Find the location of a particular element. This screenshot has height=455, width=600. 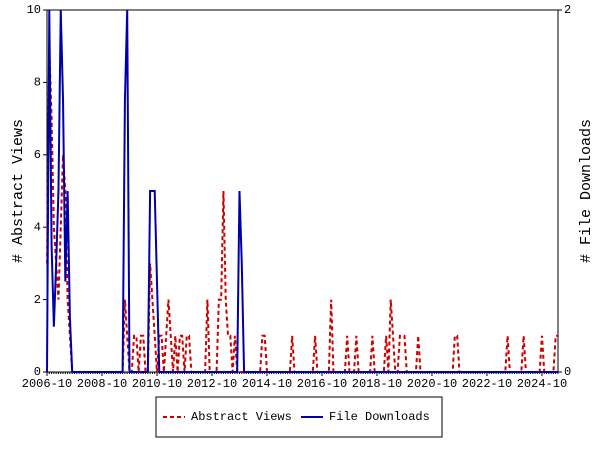

x-tick-label: 2010-10 is located at coordinates (157, 384).